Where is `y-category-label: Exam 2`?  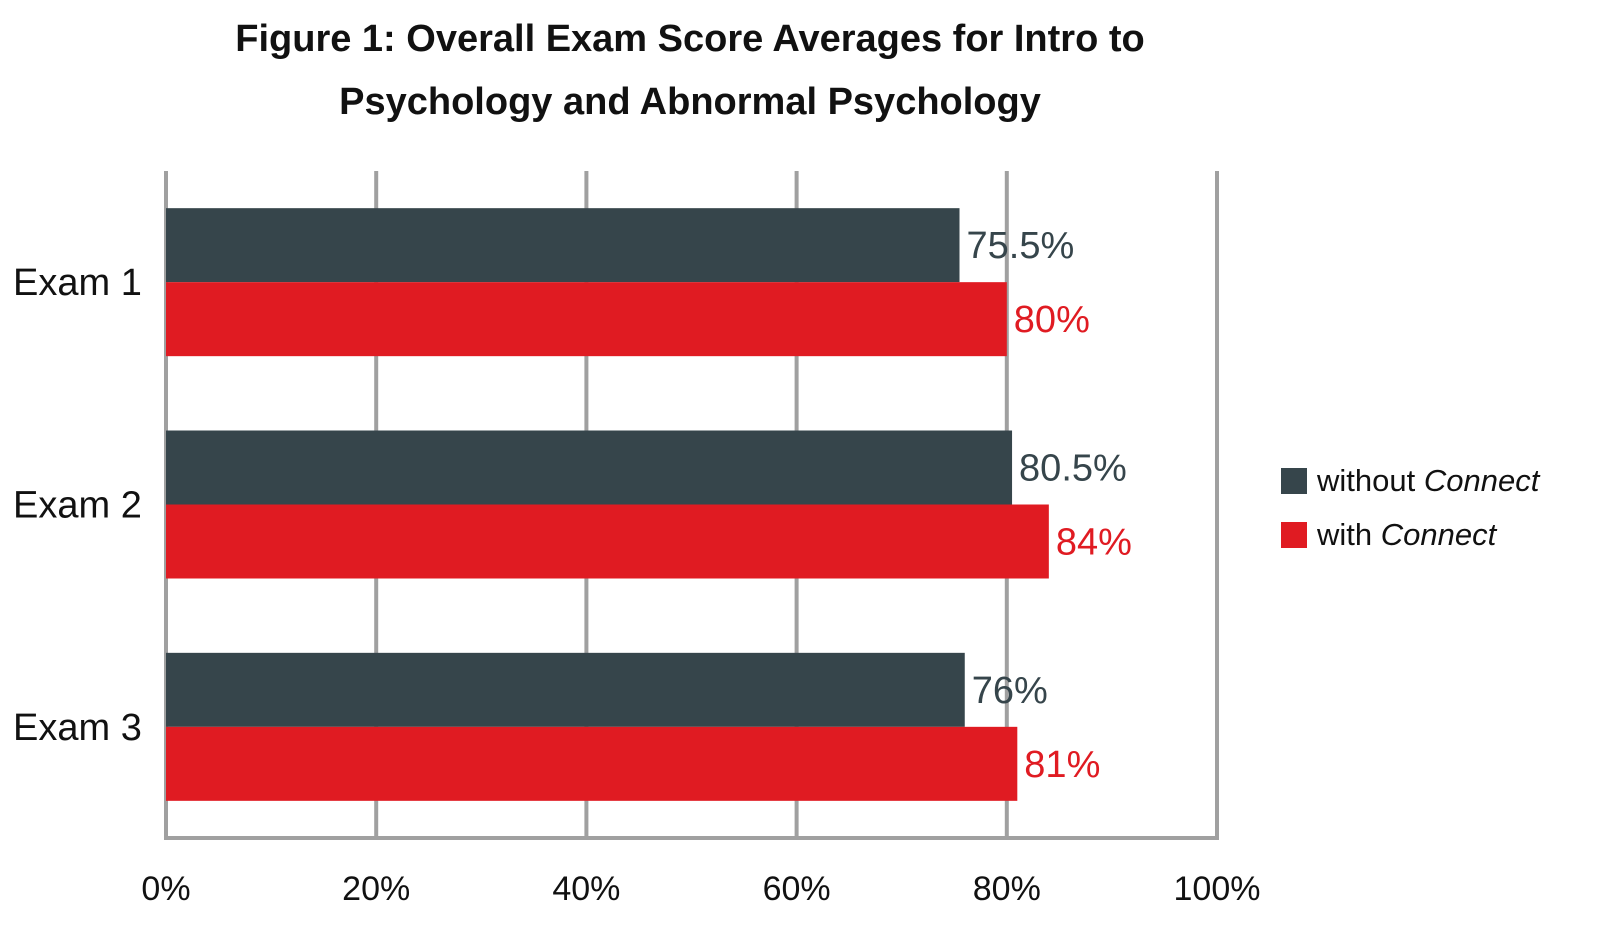 y-category-label: Exam 2 is located at coordinates (77, 506).